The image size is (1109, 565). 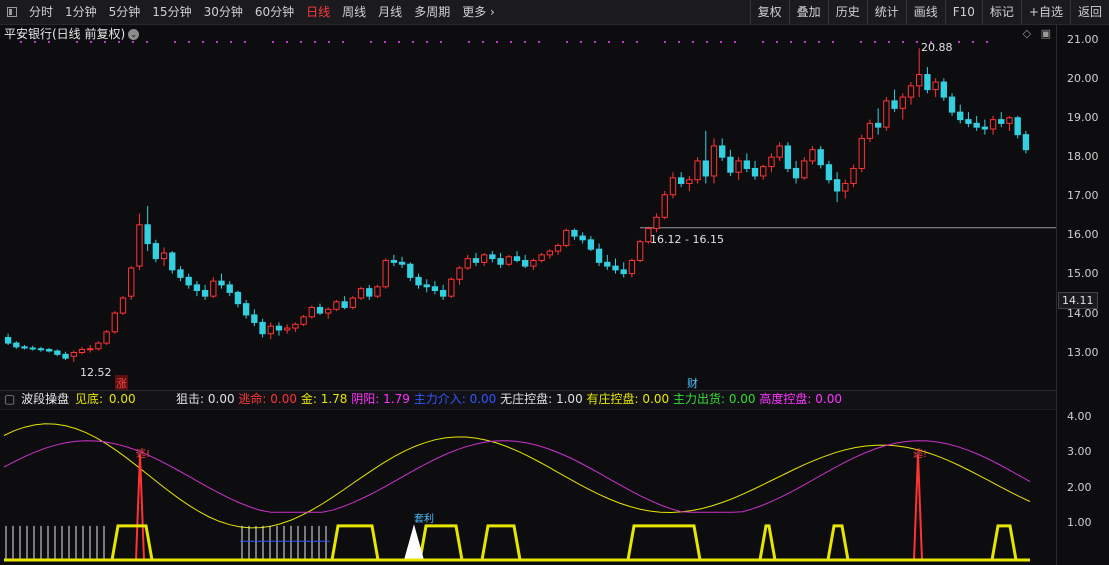 What do you see at coordinates (390, 12) in the screenshot?
I see `tab-monthly: 月线` at bounding box center [390, 12].